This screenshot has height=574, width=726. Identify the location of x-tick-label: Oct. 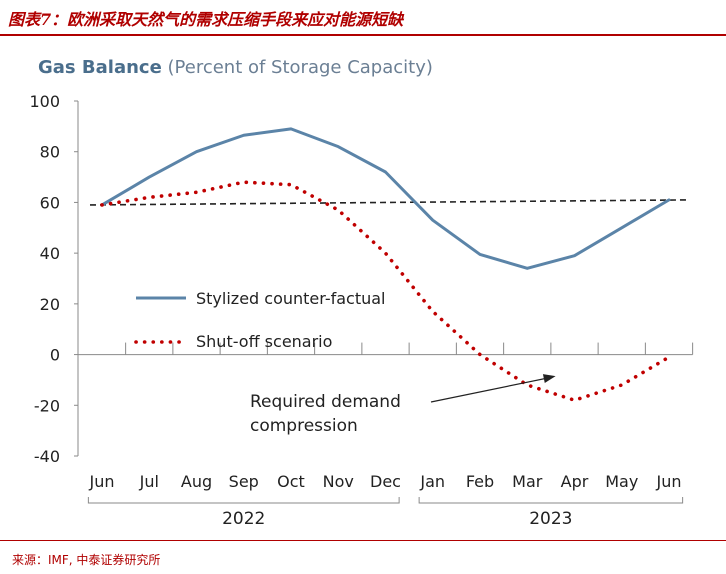
(291, 481).